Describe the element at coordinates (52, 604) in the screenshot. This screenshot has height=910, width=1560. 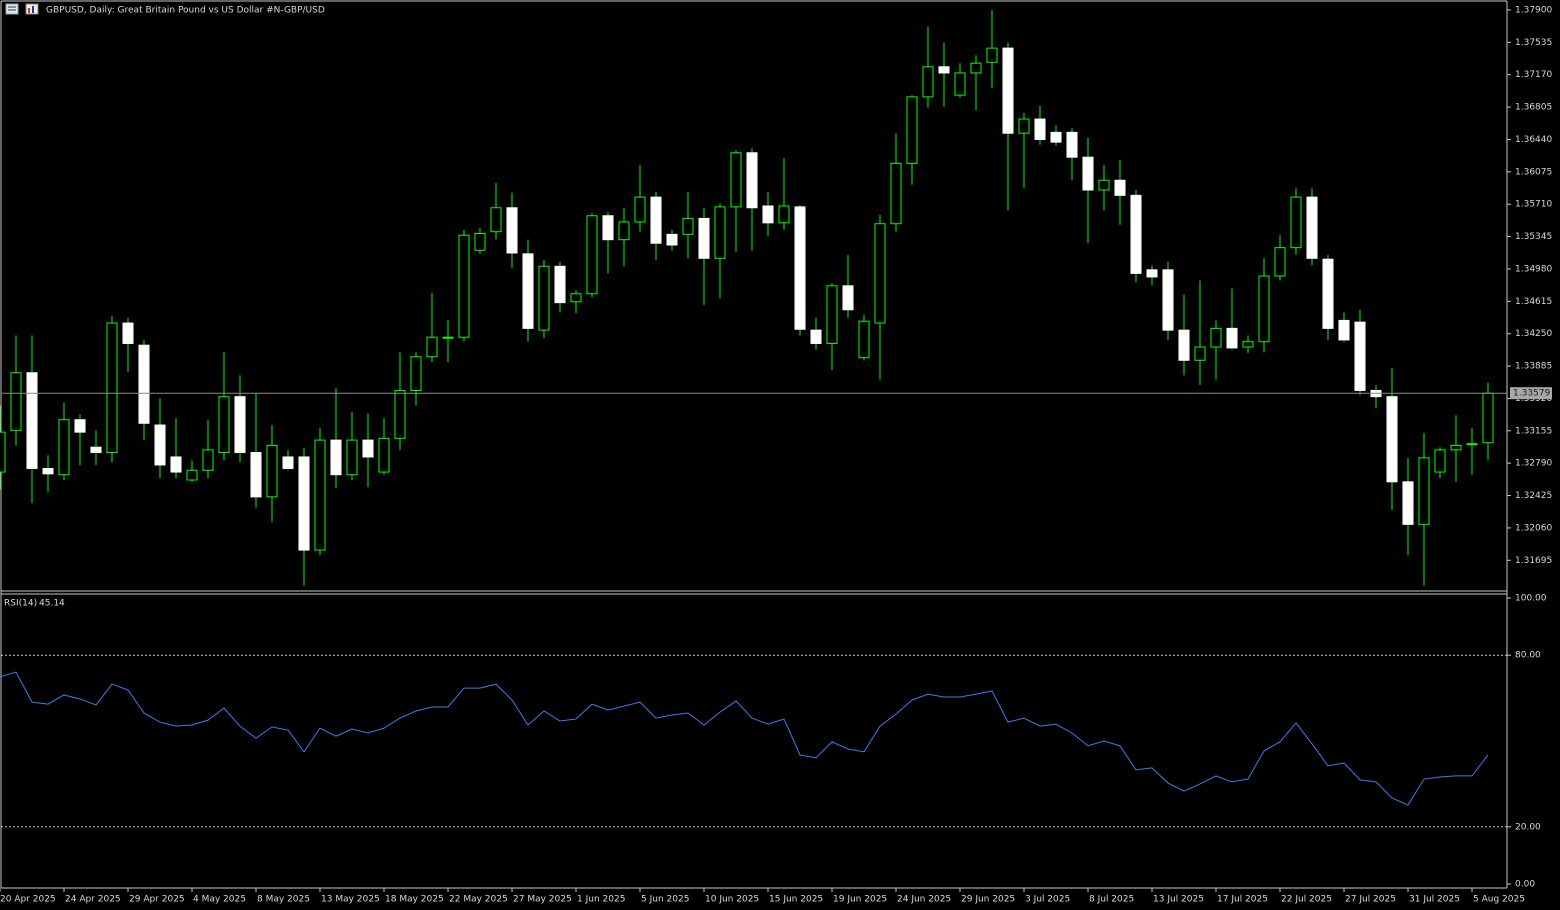
I see `indicator-value: 45.14` at that location.